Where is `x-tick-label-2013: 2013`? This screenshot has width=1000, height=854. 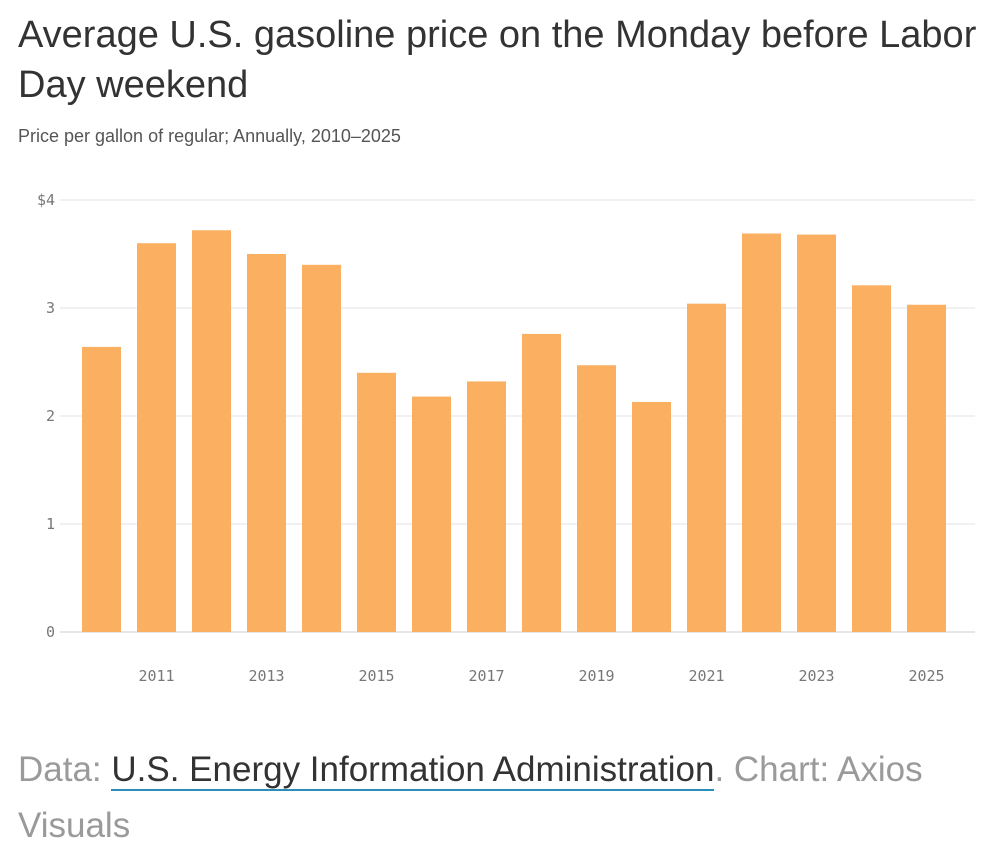 x-tick-label-2013: 2013 is located at coordinates (266, 676).